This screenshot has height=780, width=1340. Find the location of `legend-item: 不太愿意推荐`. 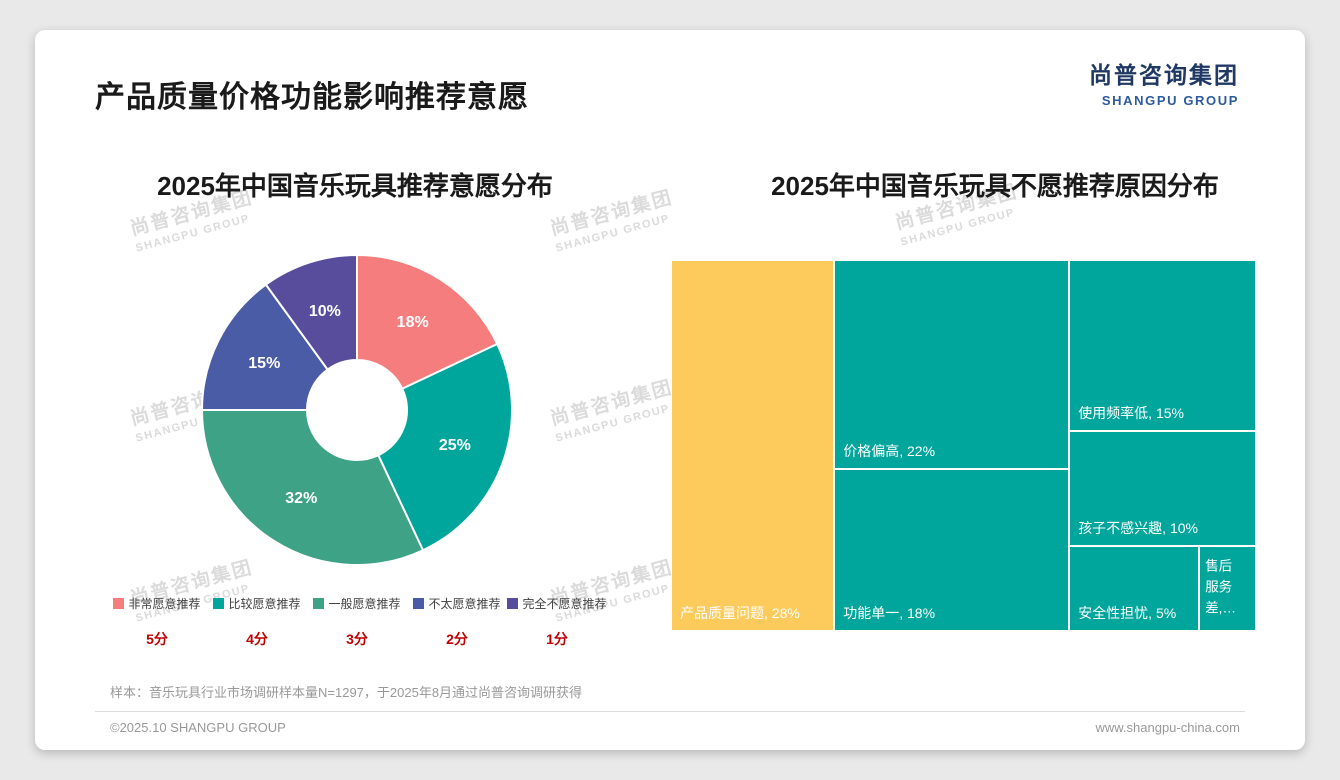

legend-item: 不太愿意推荐 is located at coordinates (457, 603).